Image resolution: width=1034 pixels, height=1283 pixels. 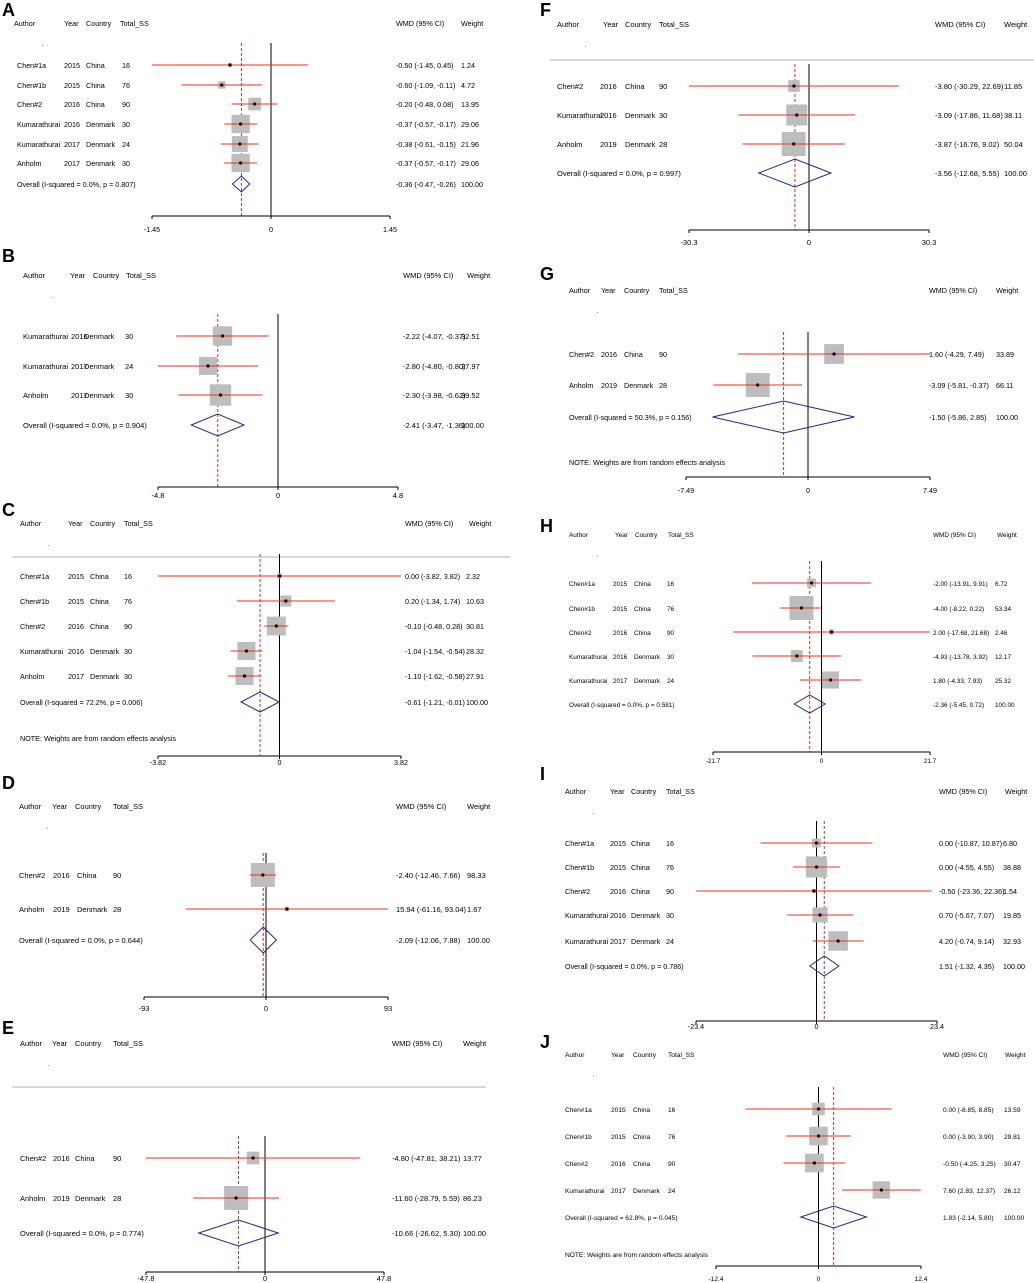 What do you see at coordinates (578, 1110) in the screenshot?
I see `study-author: Chen#1a` at bounding box center [578, 1110].